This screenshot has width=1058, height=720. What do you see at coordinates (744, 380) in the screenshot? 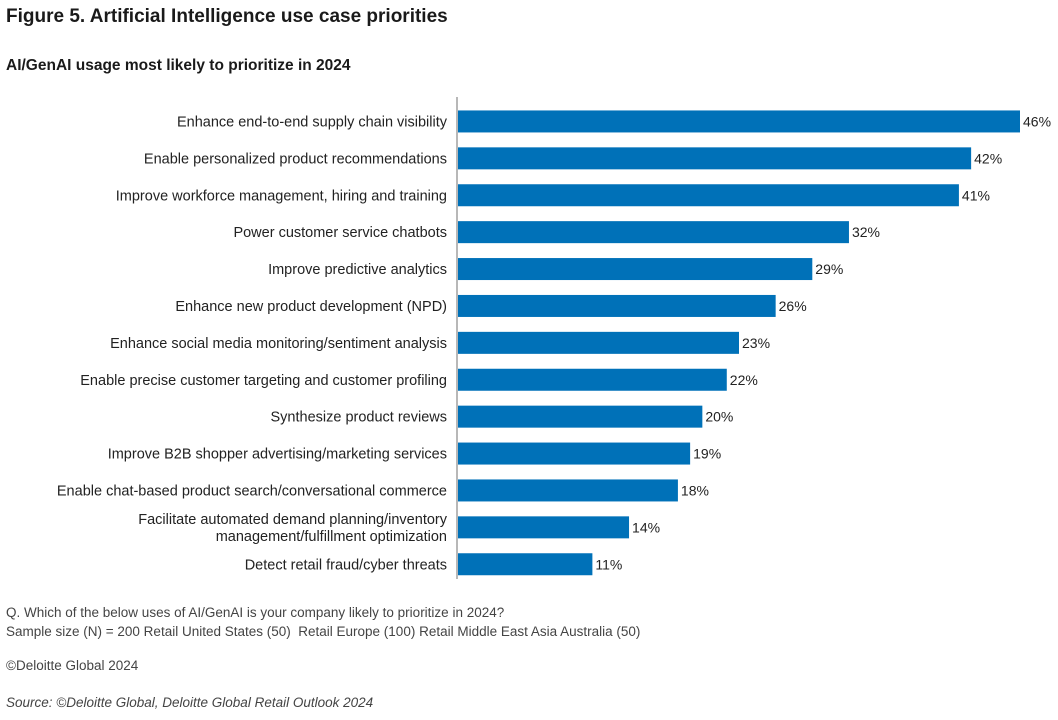
I see `value-label: 22%` at bounding box center [744, 380].